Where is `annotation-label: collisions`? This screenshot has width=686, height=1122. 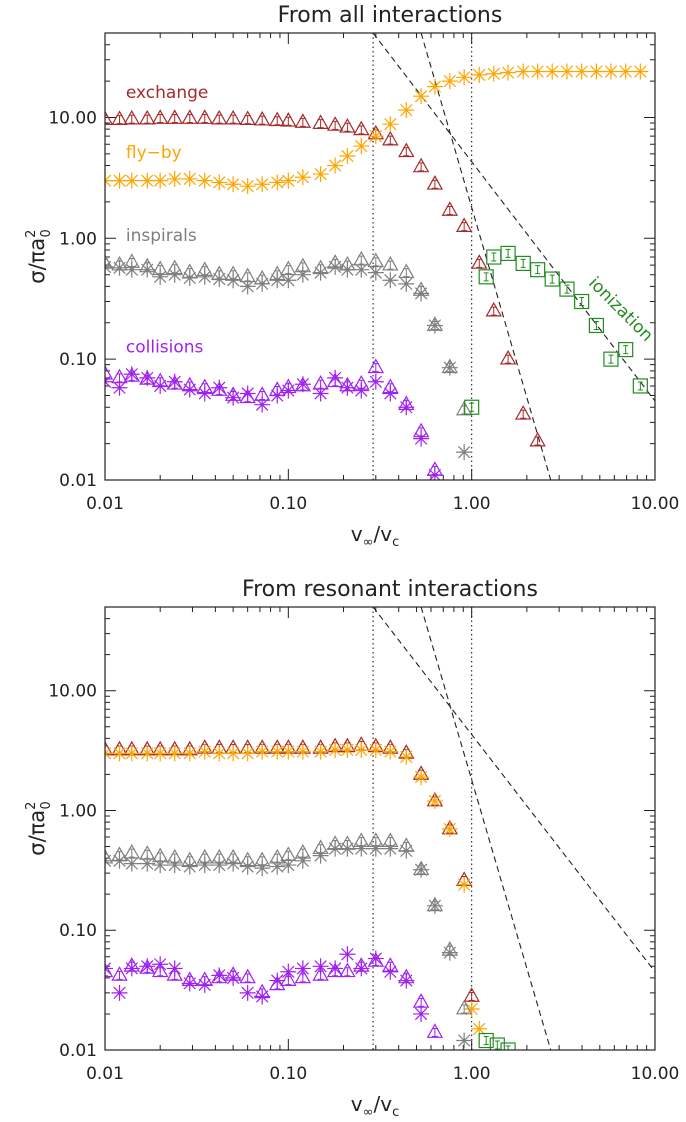
annotation-label: collisions is located at coordinates (165, 348).